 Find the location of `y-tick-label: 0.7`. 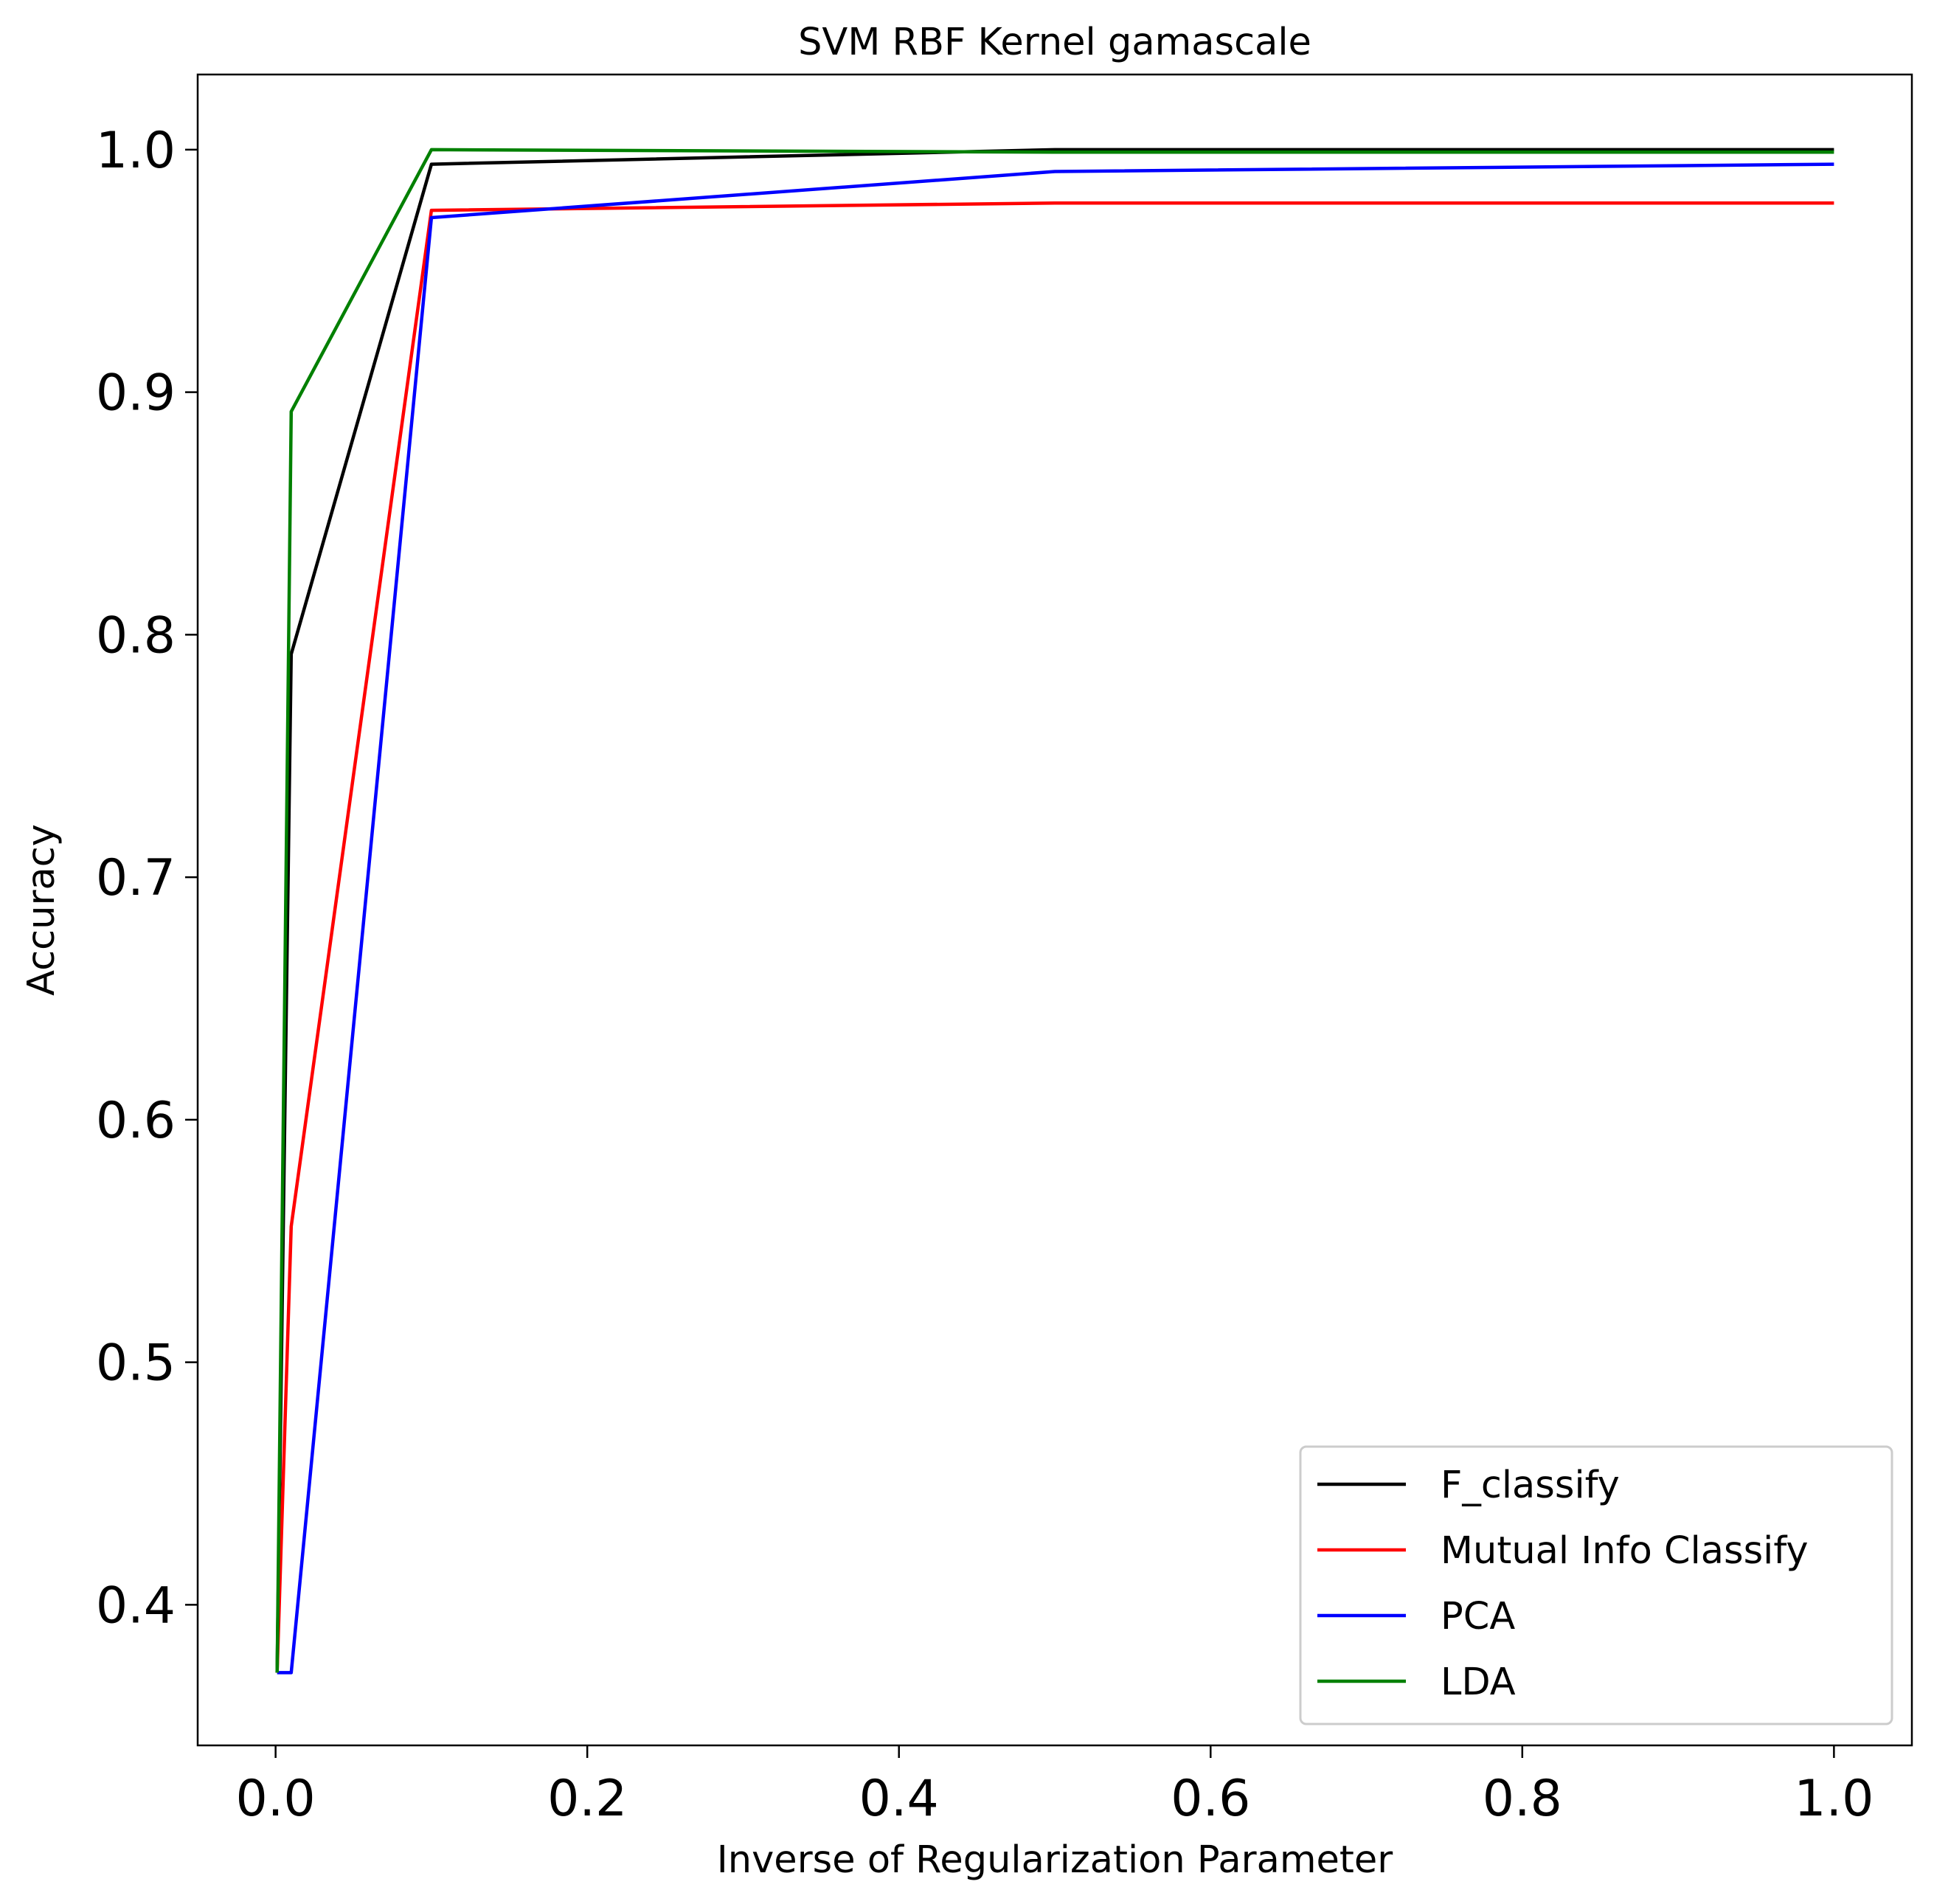

y-tick-label: 0.7 is located at coordinates (136, 878).